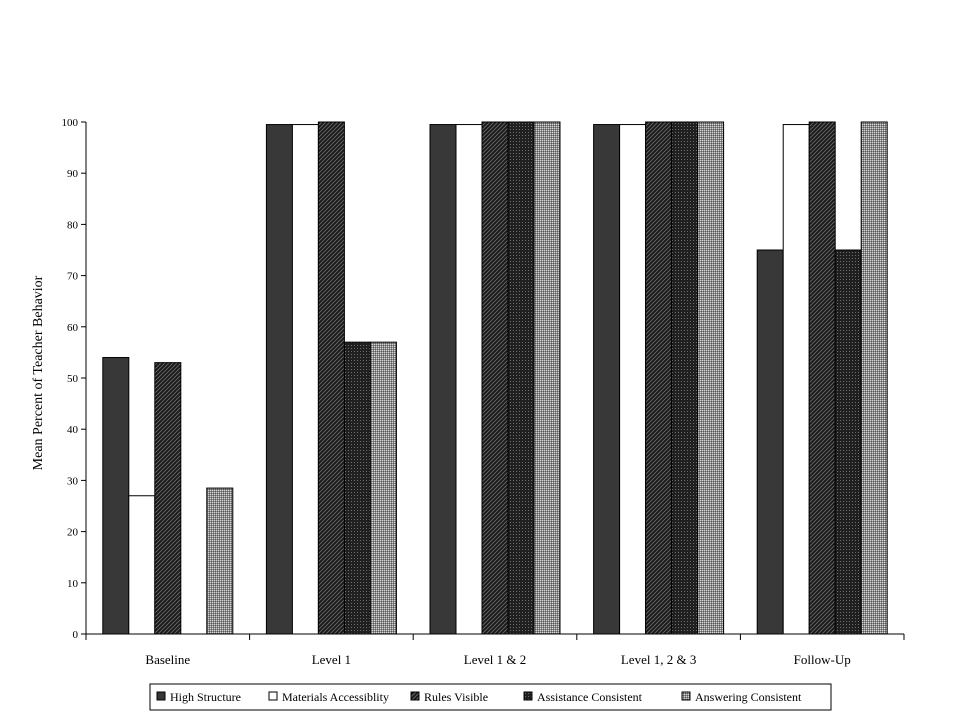  I want to click on legend-label: Rules Visible, so click(456, 697).